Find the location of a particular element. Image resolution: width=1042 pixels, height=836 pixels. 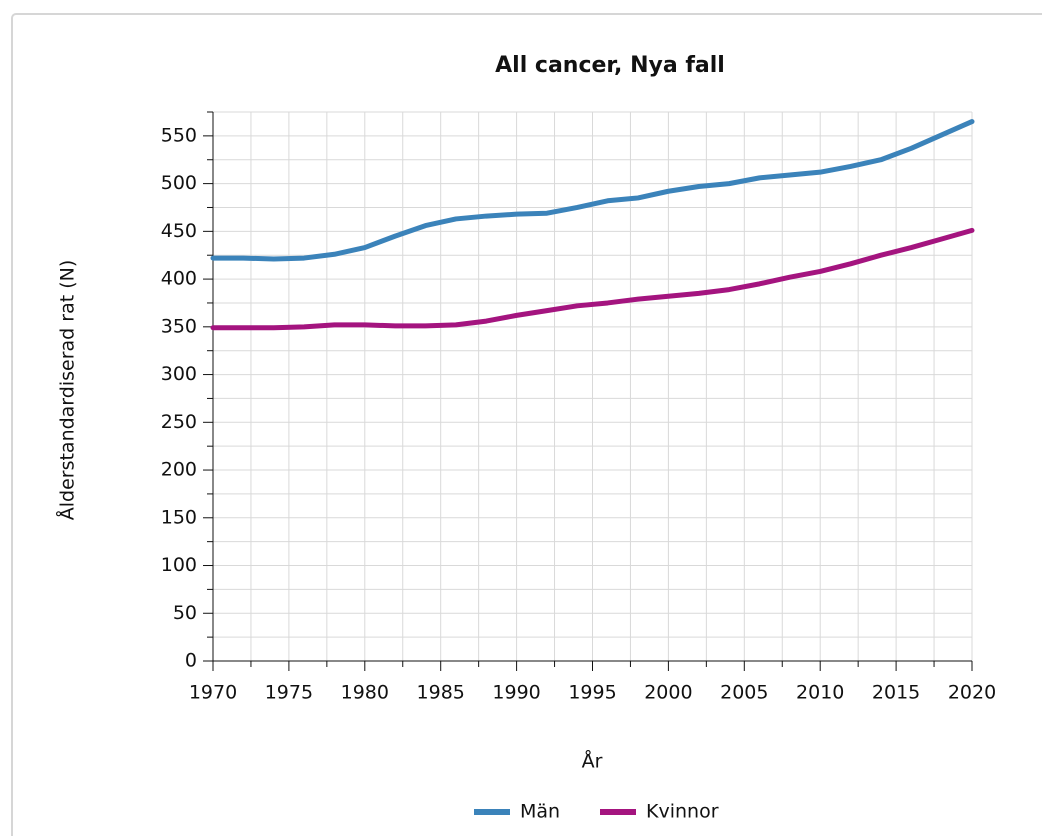

chart-title: All cancer, Nya fall is located at coordinates (610, 65).